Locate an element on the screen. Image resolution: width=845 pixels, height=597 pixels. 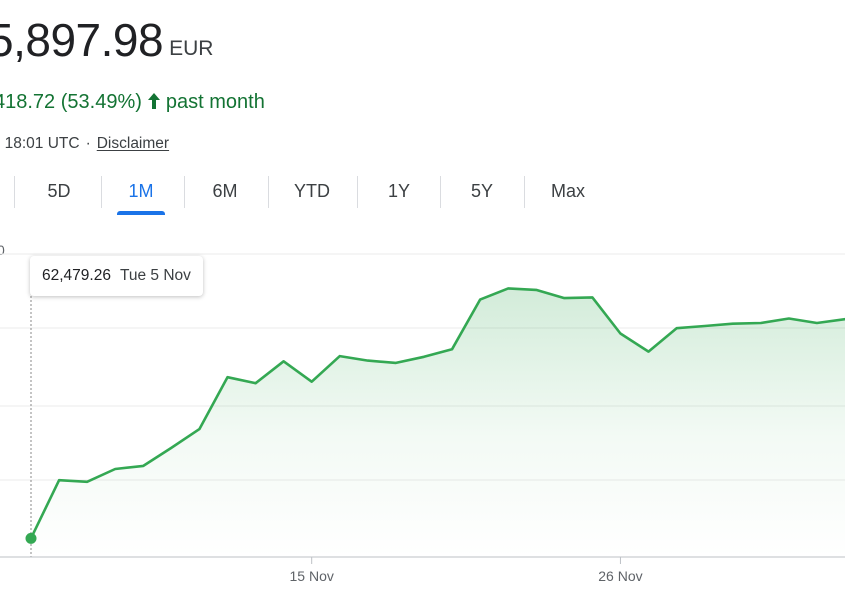
price-change-row: 418.72 (53.49%) past month is located at coordinates (132, 102).